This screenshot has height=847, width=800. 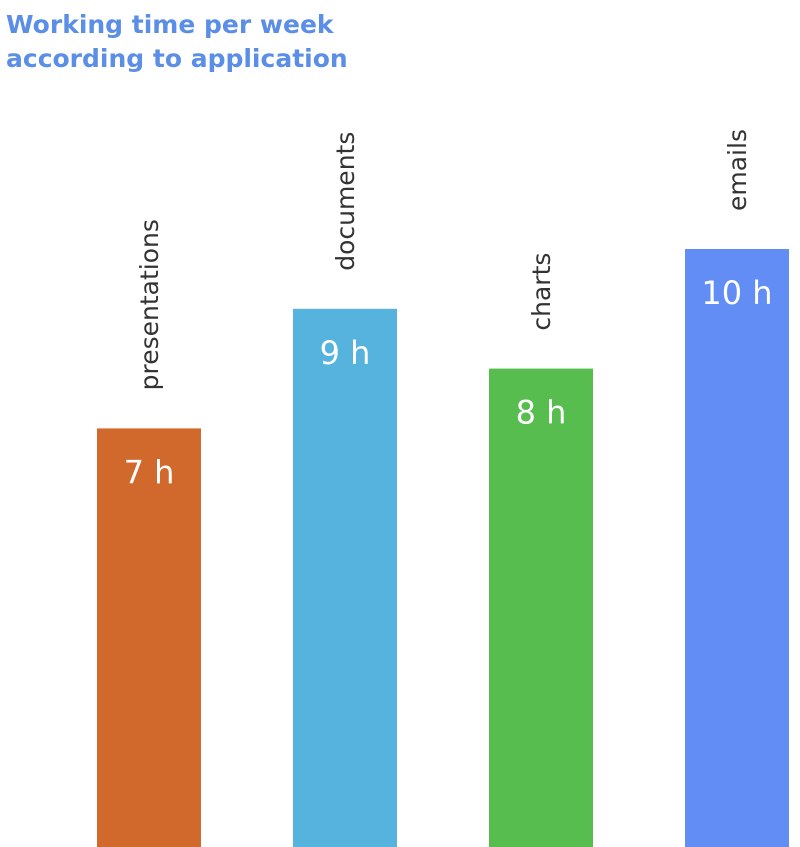 What do you see at coordinates (345, 201) in the screenshot?
I see `category-label-documents: documents` at bounding box center [345, 201].